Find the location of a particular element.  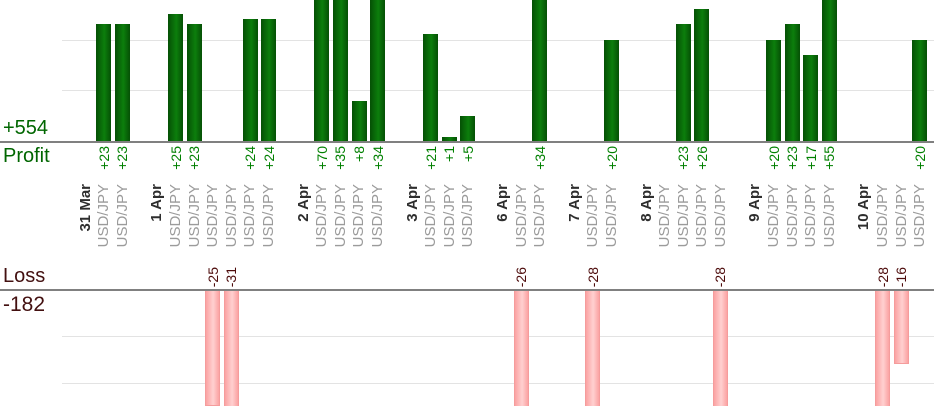

axis-label-area: 7 Apr is located at coordinates (574, 237).